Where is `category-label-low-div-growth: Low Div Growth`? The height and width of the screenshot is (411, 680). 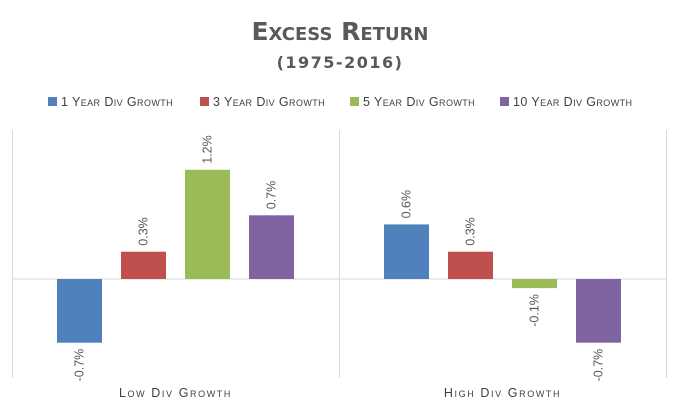
category-label-low-div-growth: Low Div Growth is located at coordinates (175, 393).